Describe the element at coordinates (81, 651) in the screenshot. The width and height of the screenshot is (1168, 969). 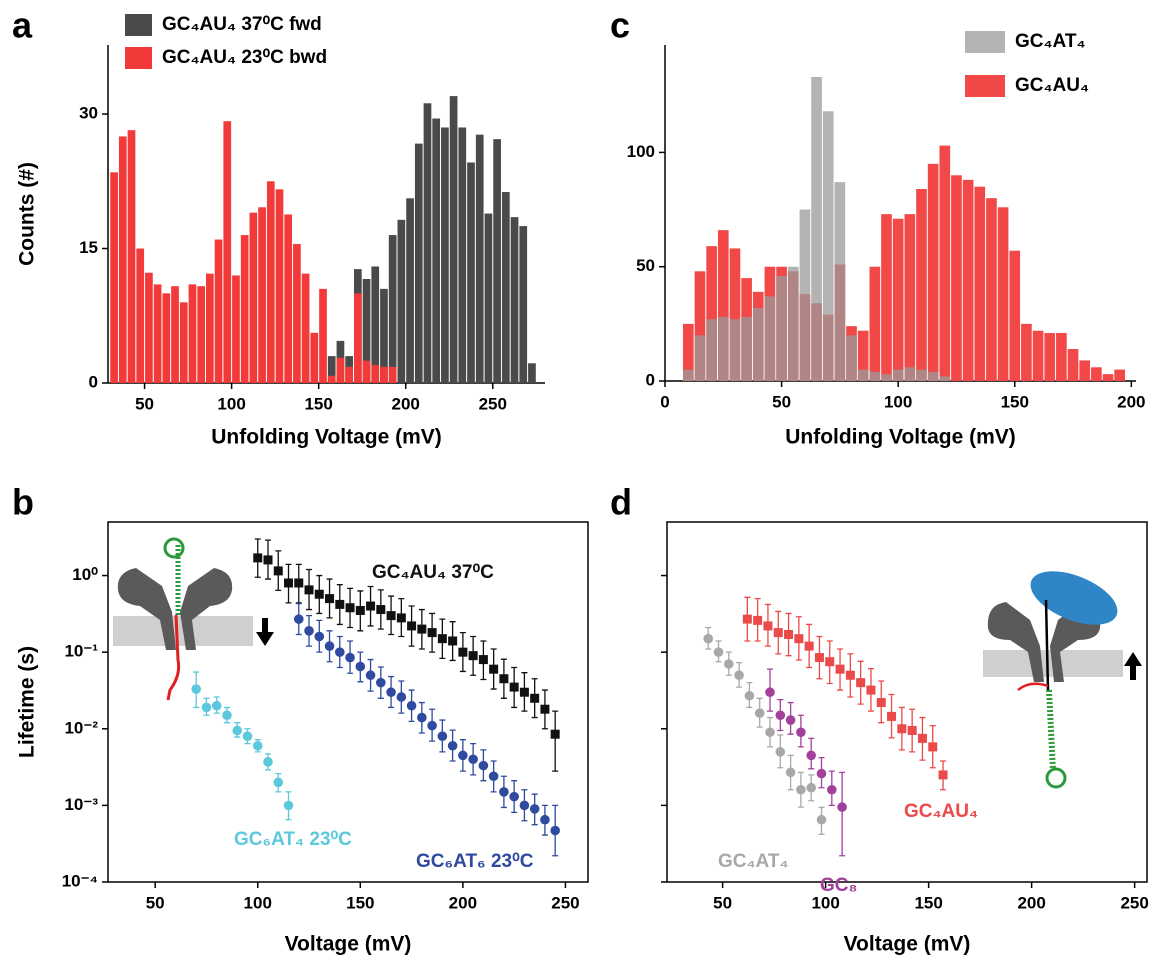
I see `y-tick-label: 10⁻¹` at that location.